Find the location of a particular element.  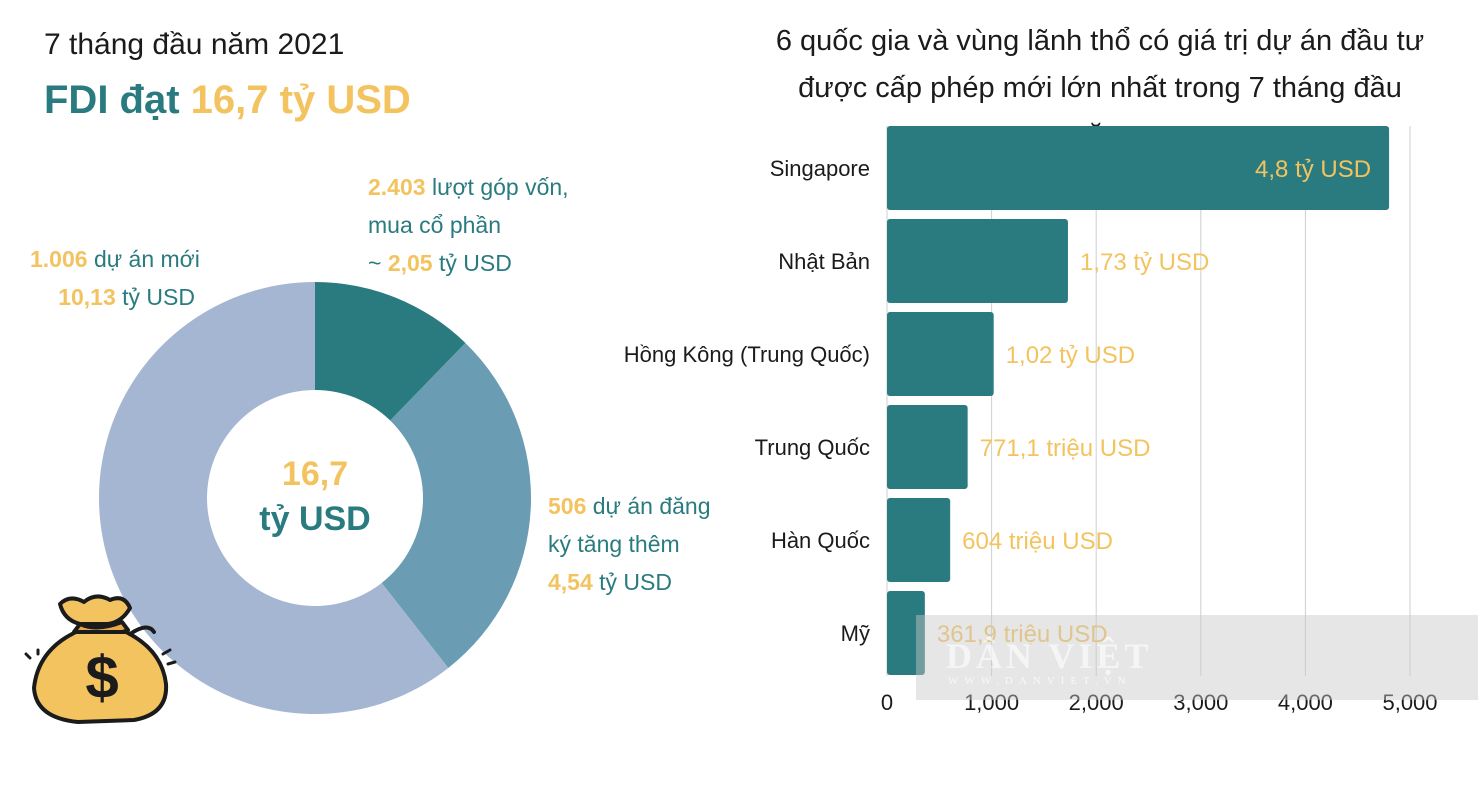

annotation-tang-them-line3: 4,54 tỷ USD is located at coordinates (629, 582).